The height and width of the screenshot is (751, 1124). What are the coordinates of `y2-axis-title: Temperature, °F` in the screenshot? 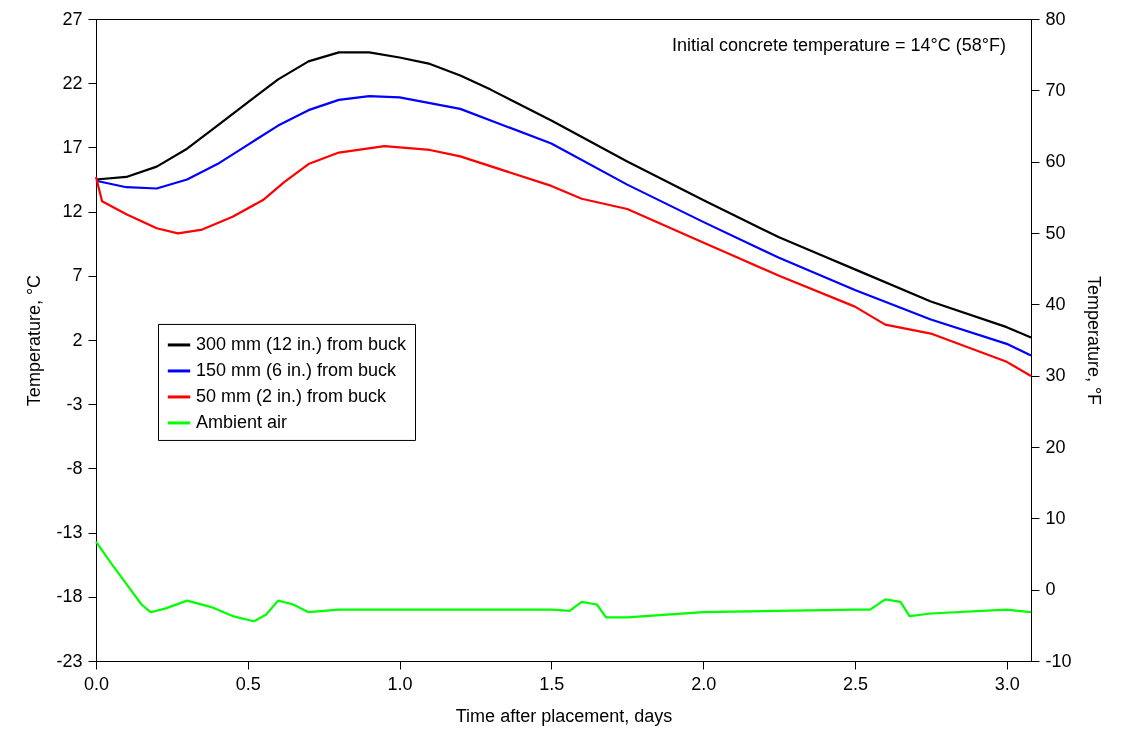 It's located at (1093, 340).